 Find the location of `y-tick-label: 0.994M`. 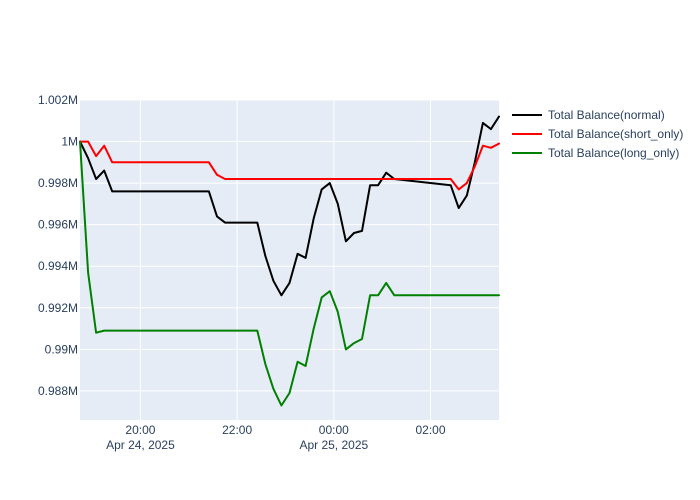

y-tick-label: 0.994M is located at coordinates (58, 266).